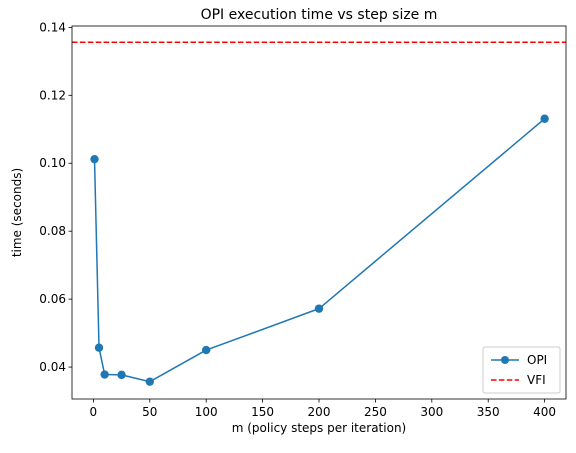 This screenshot has height=453, width=576. Describe the element at coordinates (262, 412) in the screenshot. I see `x-tick-label: 150` at that location.